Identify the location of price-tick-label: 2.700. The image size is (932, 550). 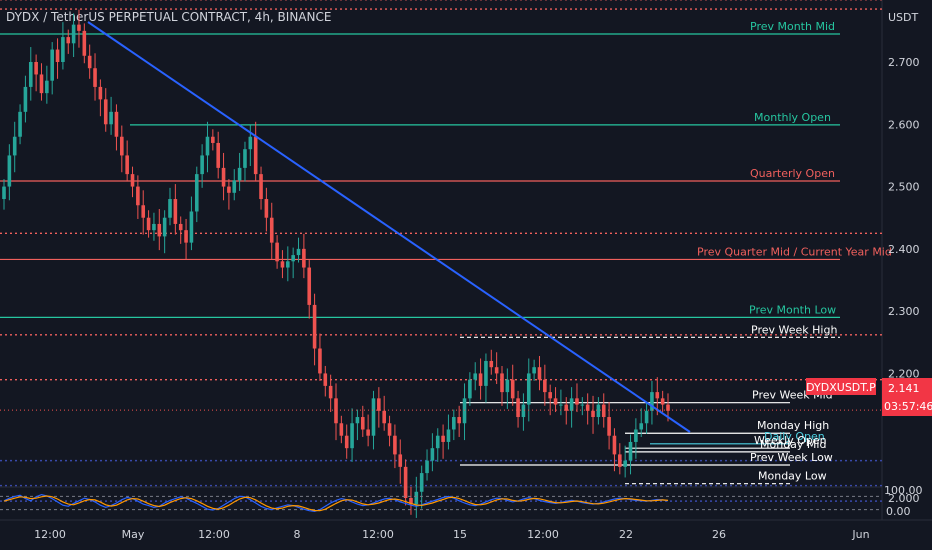
(904, 62).